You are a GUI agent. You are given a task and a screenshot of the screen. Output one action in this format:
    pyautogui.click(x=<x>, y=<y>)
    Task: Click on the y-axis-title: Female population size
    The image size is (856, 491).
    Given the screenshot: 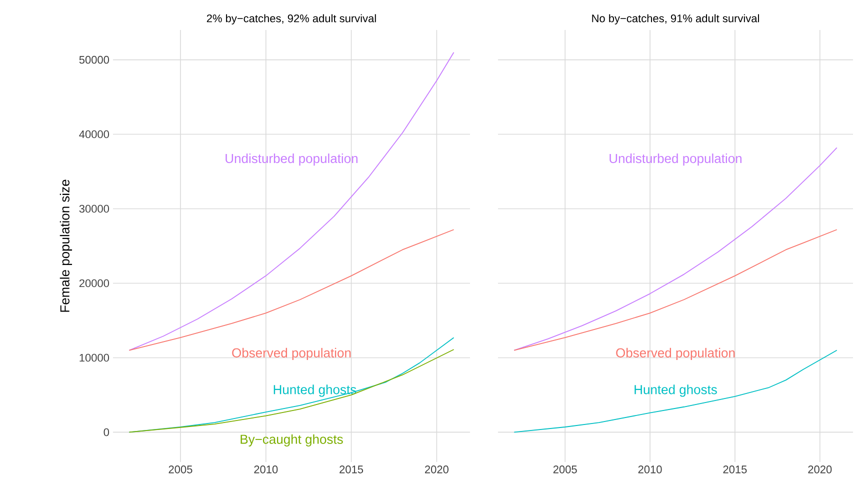 What is the action you would take?
    pyautogui.click(x=66, y=246)
    